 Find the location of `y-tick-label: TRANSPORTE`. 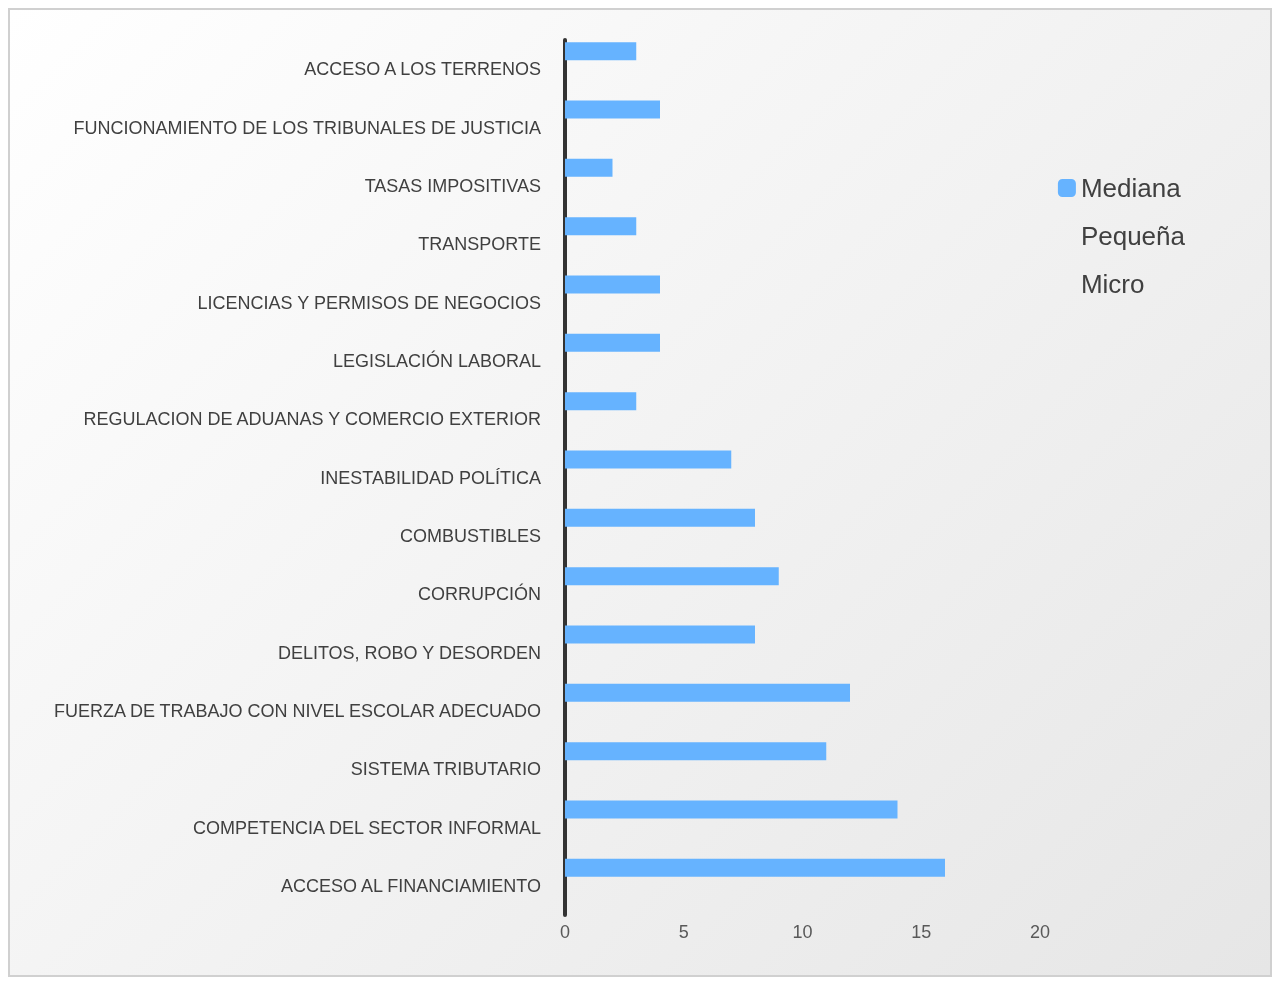

y-tick-label: TRANSPORTE is located at coordinates (479, 244).